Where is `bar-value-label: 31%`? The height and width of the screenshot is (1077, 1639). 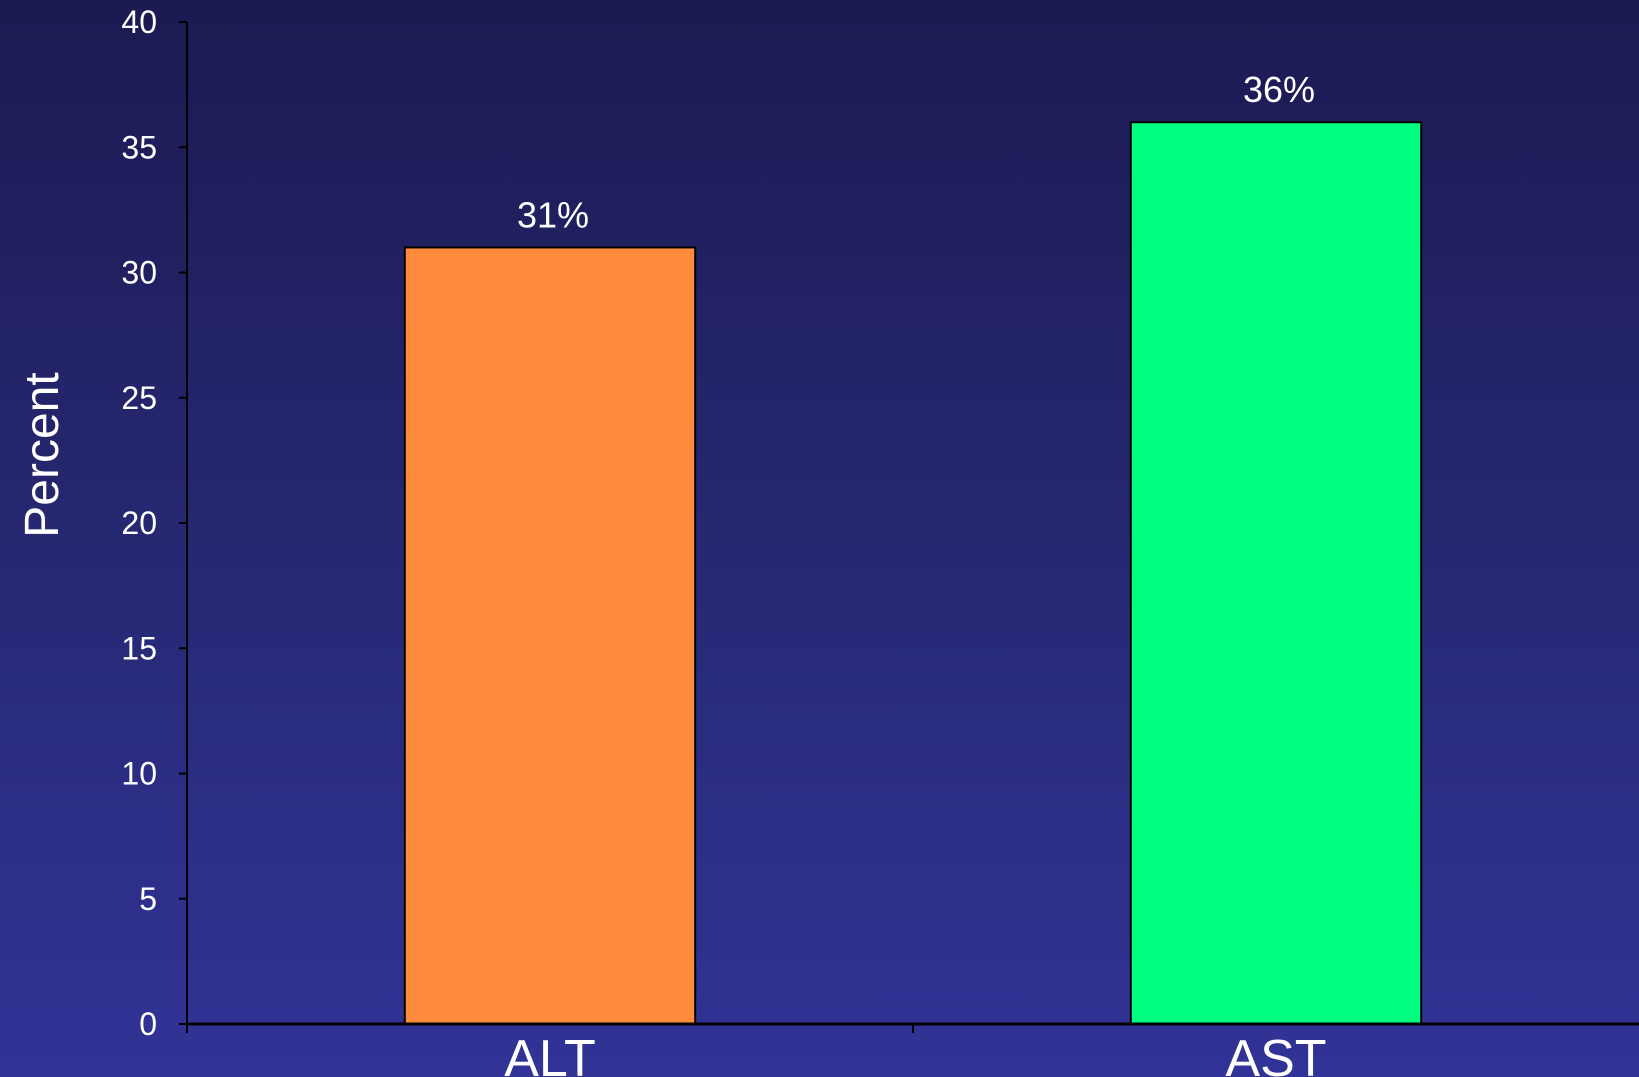
bar-value-label: 31% is located at coordinates (553, 214).